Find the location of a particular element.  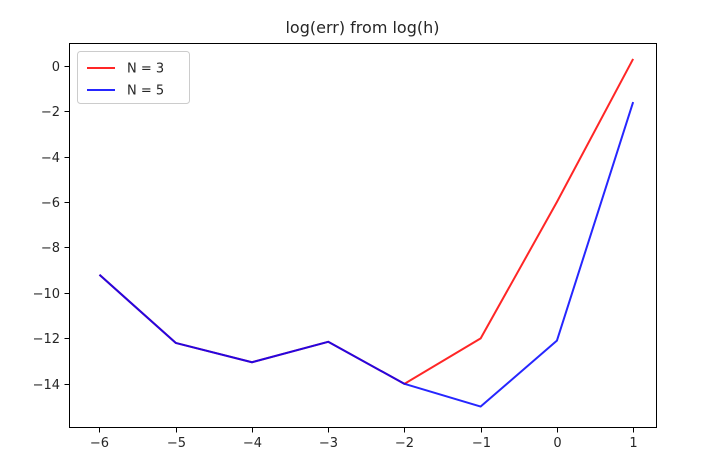

x-tick-label: 0 is located at coordinates (557, 443).